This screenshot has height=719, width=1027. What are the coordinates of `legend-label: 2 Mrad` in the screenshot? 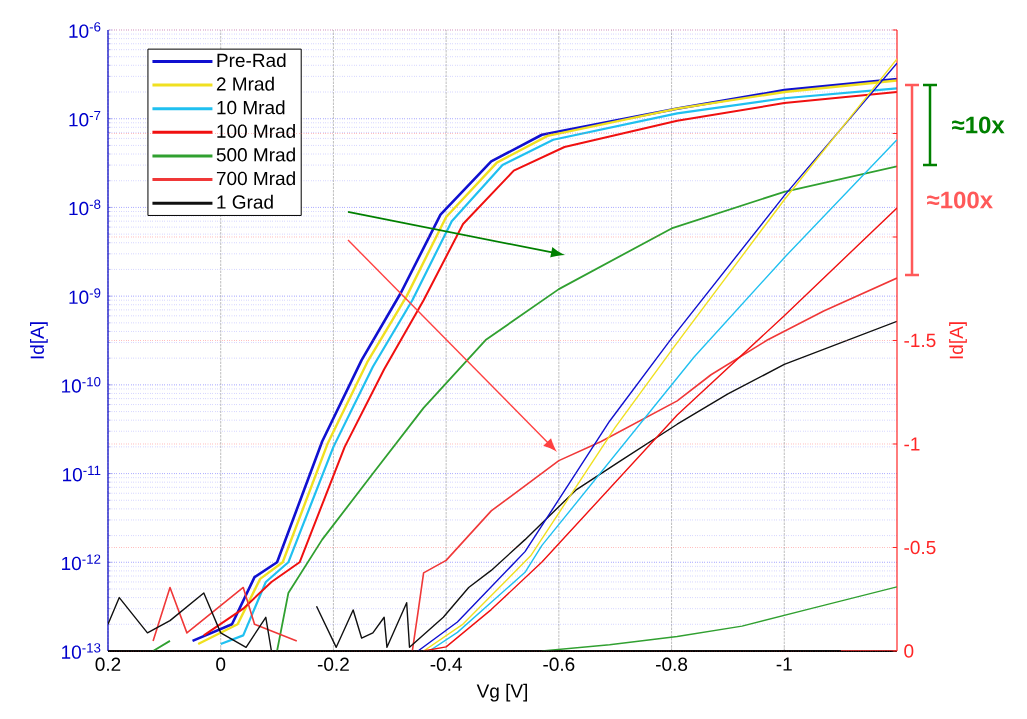 It's located at (245, 83).